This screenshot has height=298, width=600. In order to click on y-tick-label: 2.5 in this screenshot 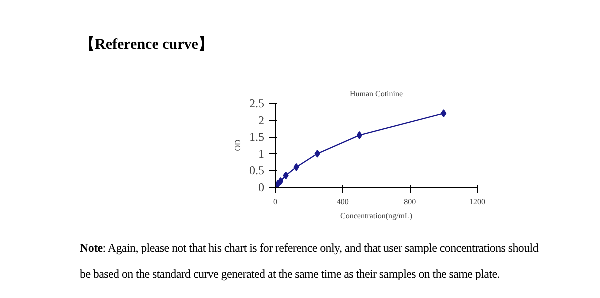, I will do `click(257, 103)`.